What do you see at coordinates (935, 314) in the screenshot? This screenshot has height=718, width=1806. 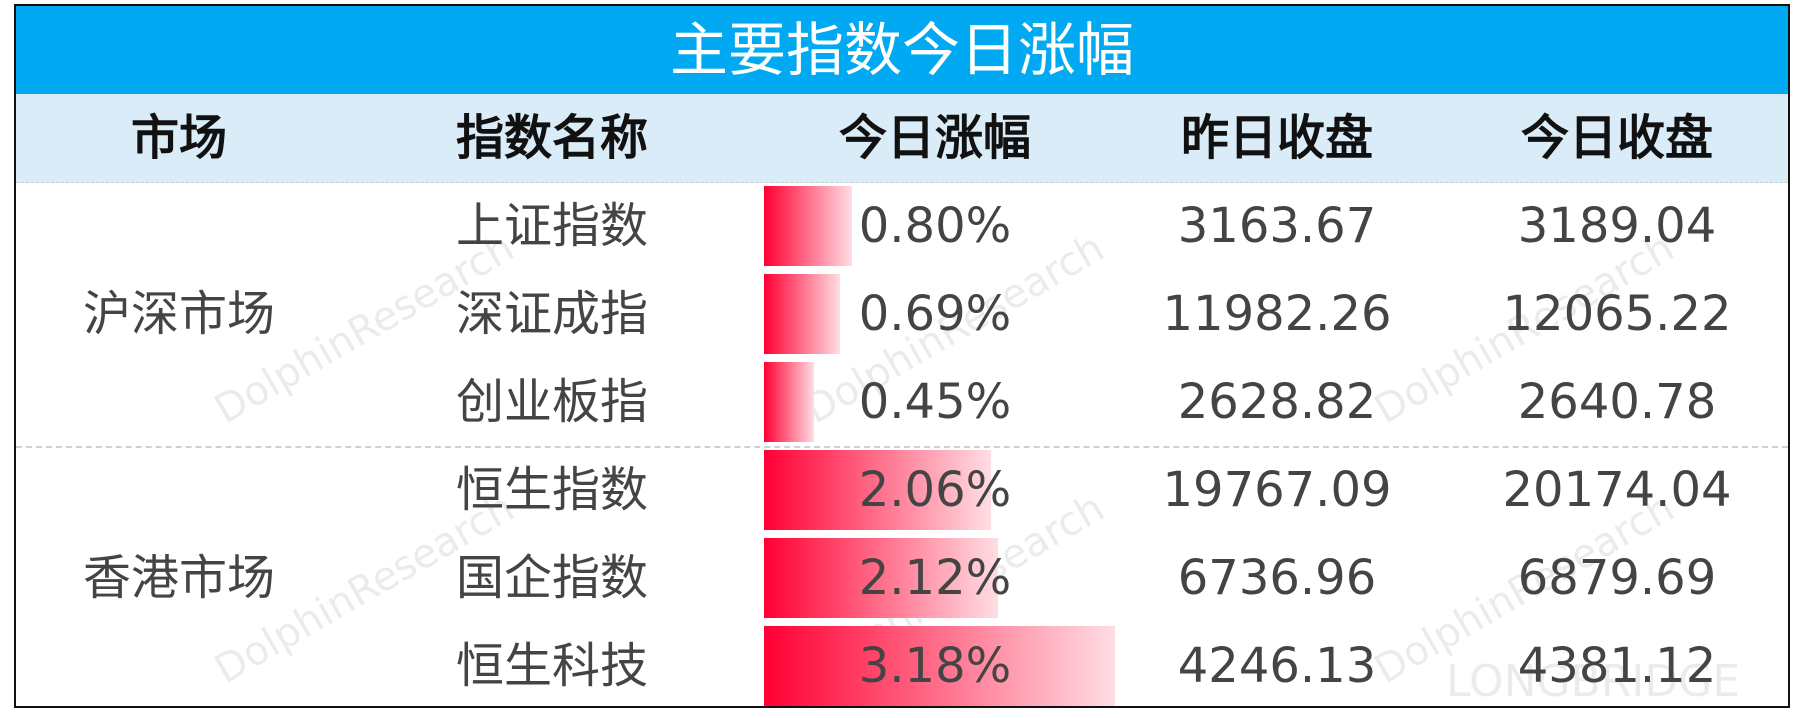 I see `change-label: 0.69%` at bounding box center [935, 314].